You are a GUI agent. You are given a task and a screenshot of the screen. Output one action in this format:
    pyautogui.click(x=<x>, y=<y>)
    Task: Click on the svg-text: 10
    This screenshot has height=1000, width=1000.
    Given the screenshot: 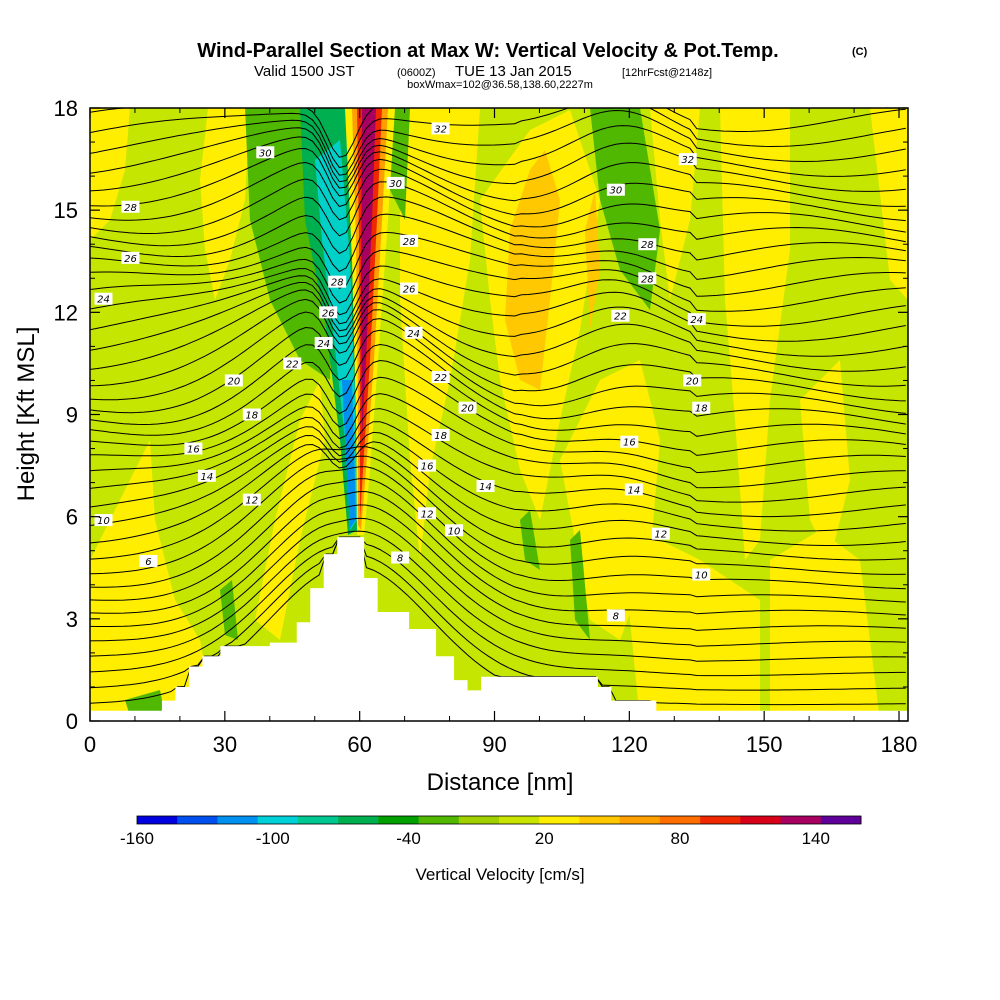 What is the action you would take?
    pyautogui.click(x=701, y=576)
    